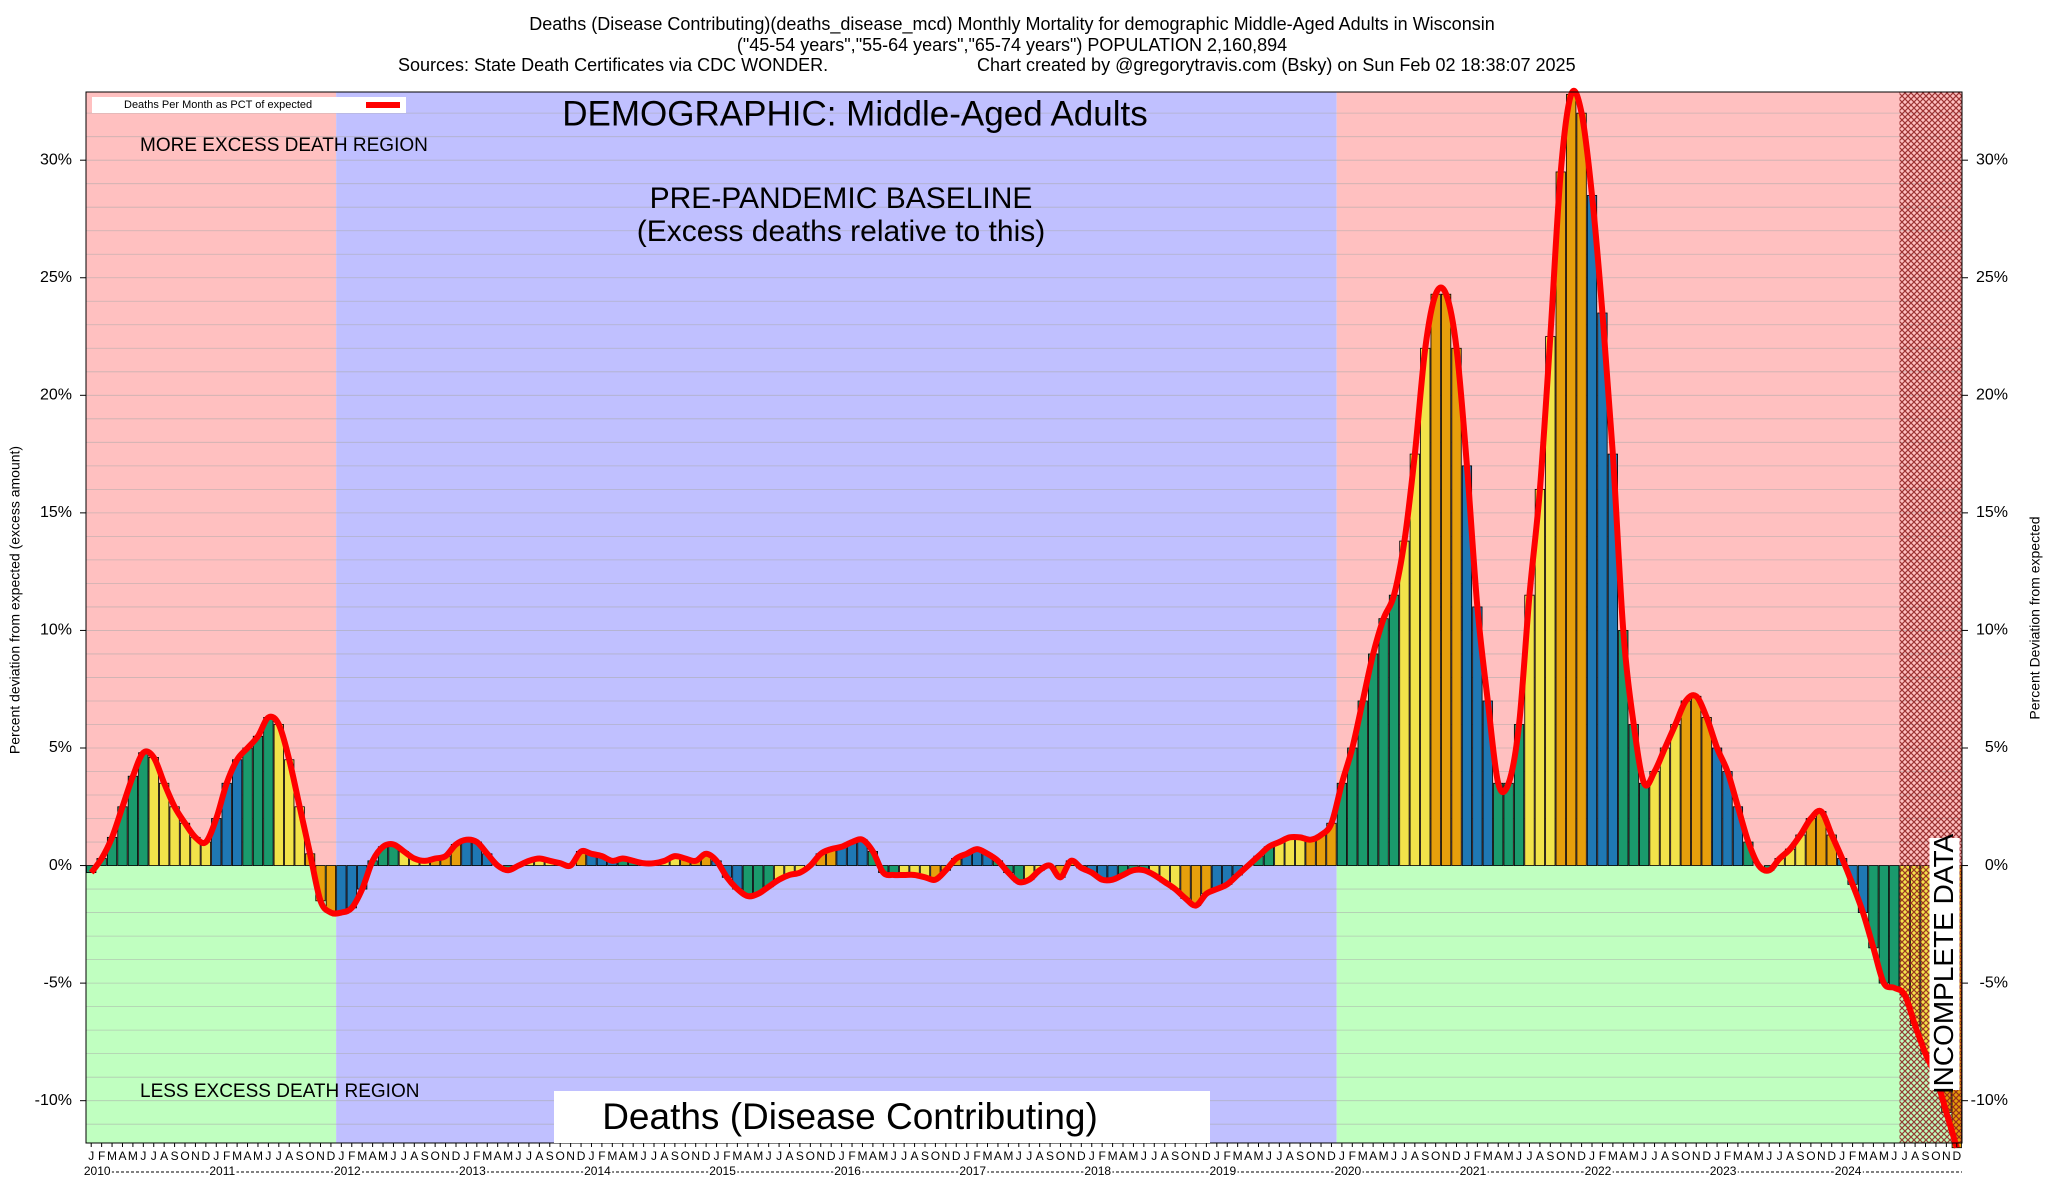 The image size is (2048, 1200). What do you see at coordinates (1943, 964) in the screenshot?
I see `incomplete-label: INCOMPLETE DATA` at bounding box center [1943, 964].